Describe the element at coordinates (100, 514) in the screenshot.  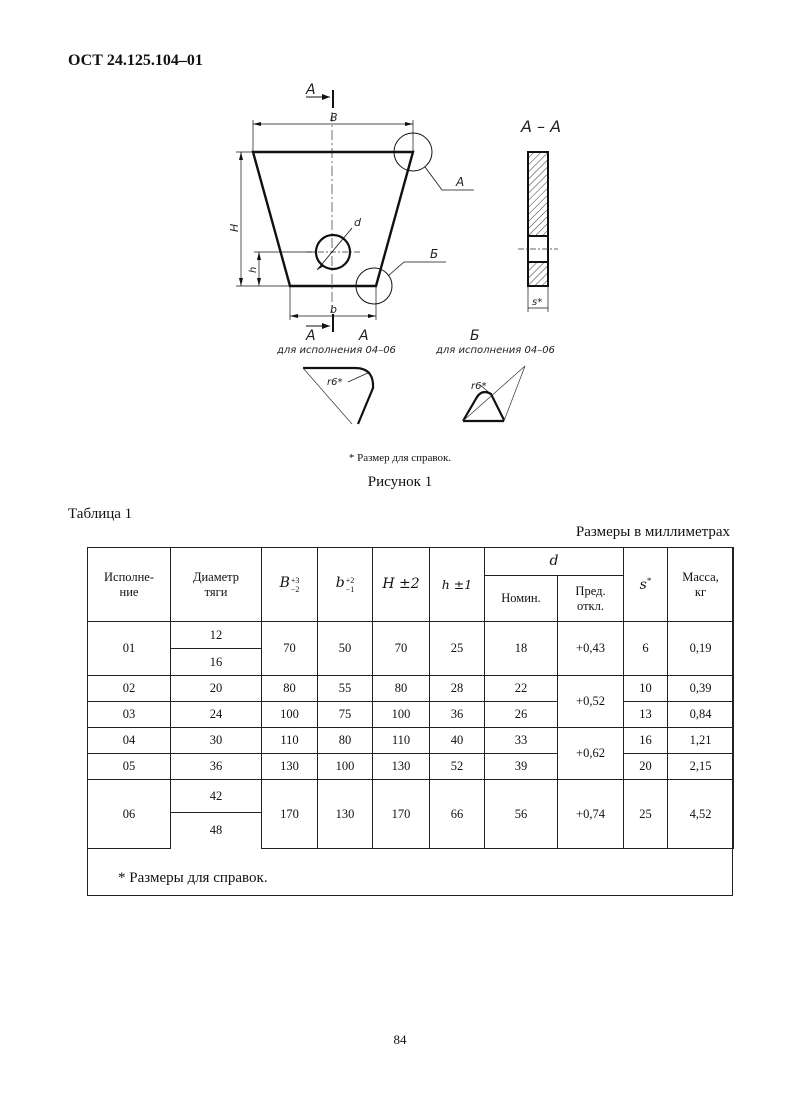
I see `table-label: Таблица 1` at that location.